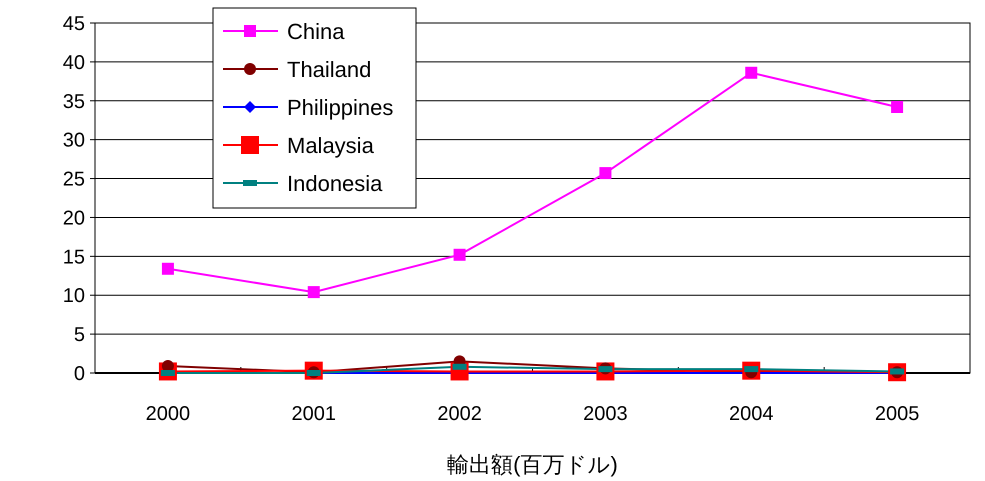 Image resolution: width=985 pixels, height=481 pixels. What do you see at coordinates (897, 414) in the screenshot?
I see `x-tick-label: 2005` at bounding box center [897, 414].